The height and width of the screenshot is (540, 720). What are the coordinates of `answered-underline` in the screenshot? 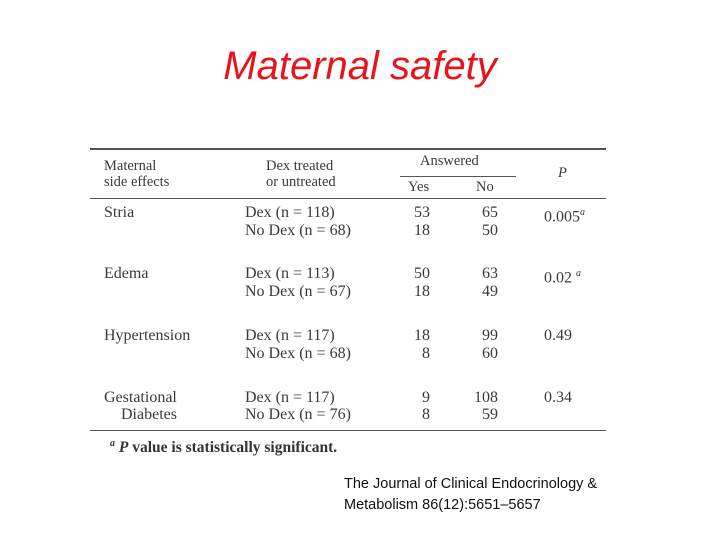 It's located at (458, 176).